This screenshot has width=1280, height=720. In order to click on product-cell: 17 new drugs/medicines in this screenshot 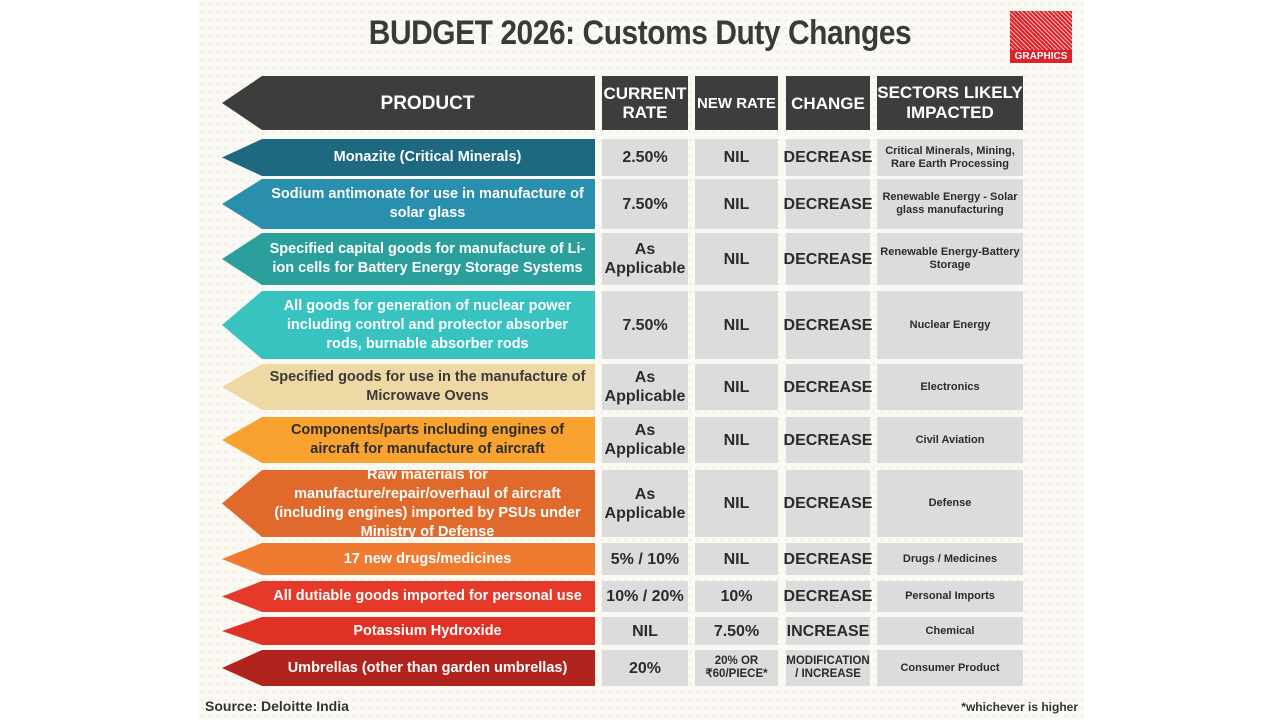, I will do `click(408, 559)`.